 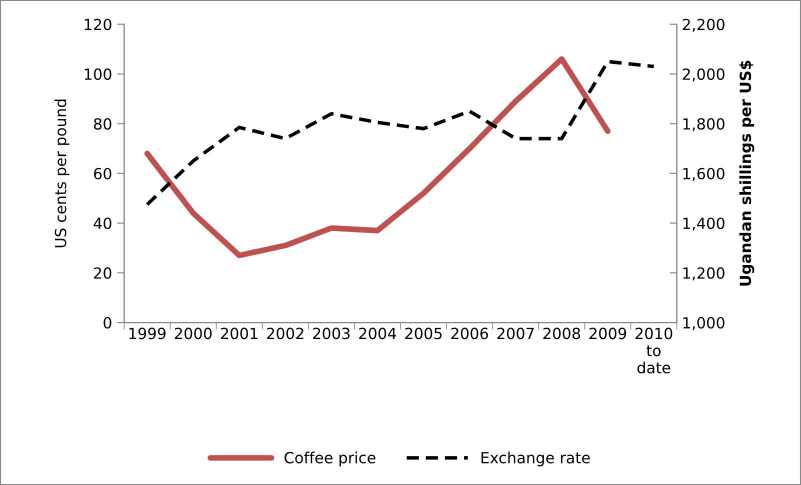 I want to click on y-tick-label: 120, so click(x=98, y=24).